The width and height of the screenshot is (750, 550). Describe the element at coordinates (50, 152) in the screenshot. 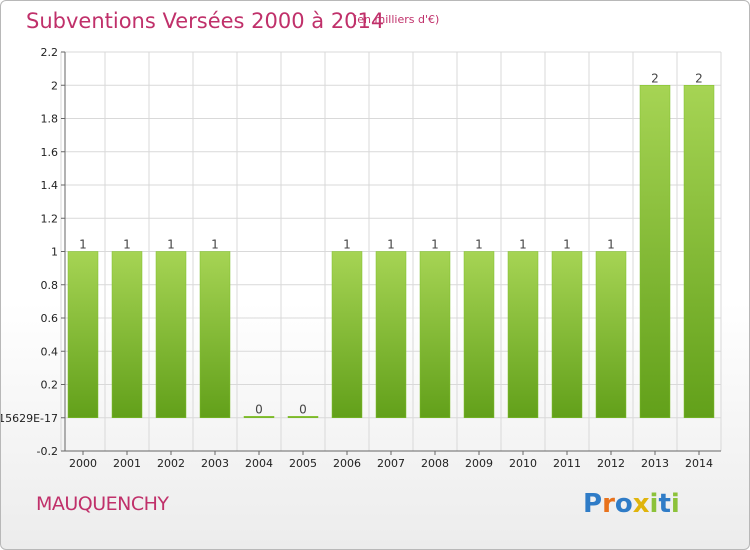

I see `y-tick-label: 1.6` at that location.